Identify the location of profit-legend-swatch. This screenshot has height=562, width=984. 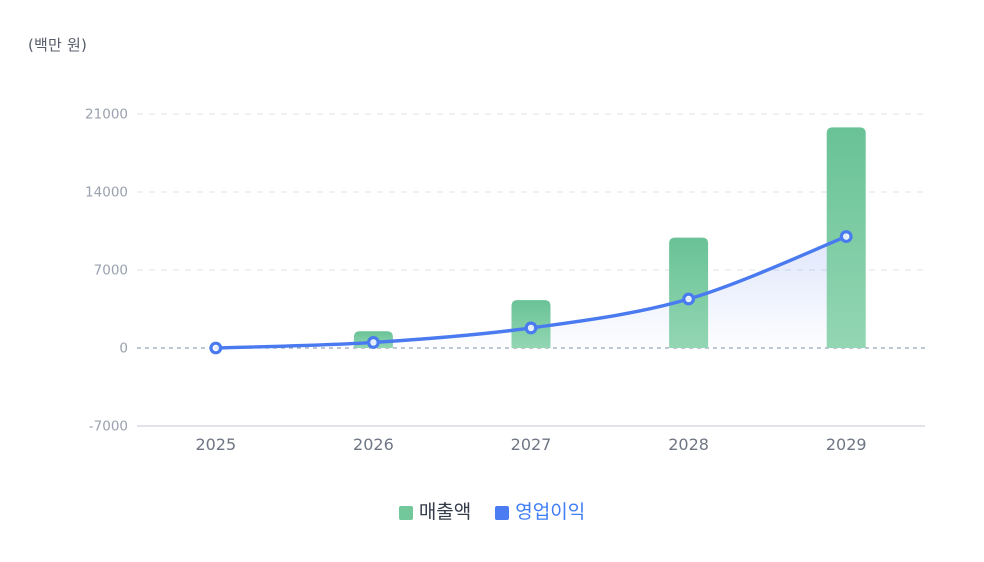
(502, 512).